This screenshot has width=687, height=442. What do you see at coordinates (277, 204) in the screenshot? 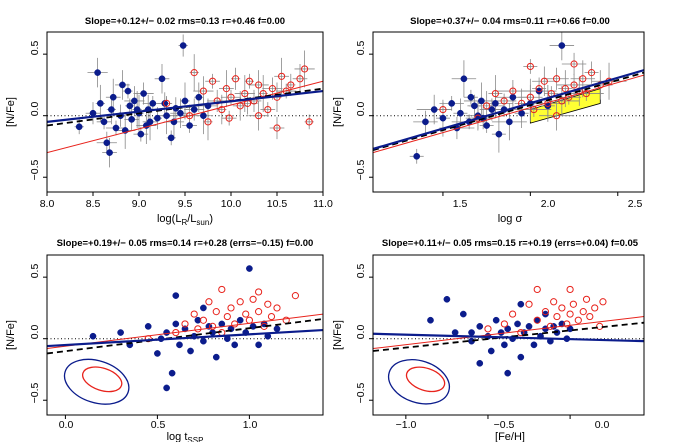
I see `x-tick-label: 10.5` at bounding box center [277, 204].